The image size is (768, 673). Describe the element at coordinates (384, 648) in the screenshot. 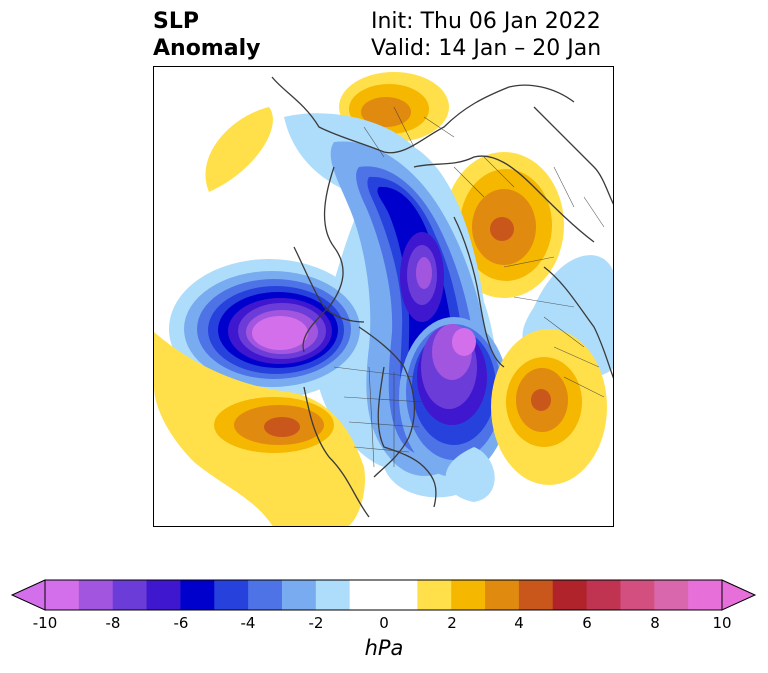

I see `colorbar-unit: hPa` at that location.